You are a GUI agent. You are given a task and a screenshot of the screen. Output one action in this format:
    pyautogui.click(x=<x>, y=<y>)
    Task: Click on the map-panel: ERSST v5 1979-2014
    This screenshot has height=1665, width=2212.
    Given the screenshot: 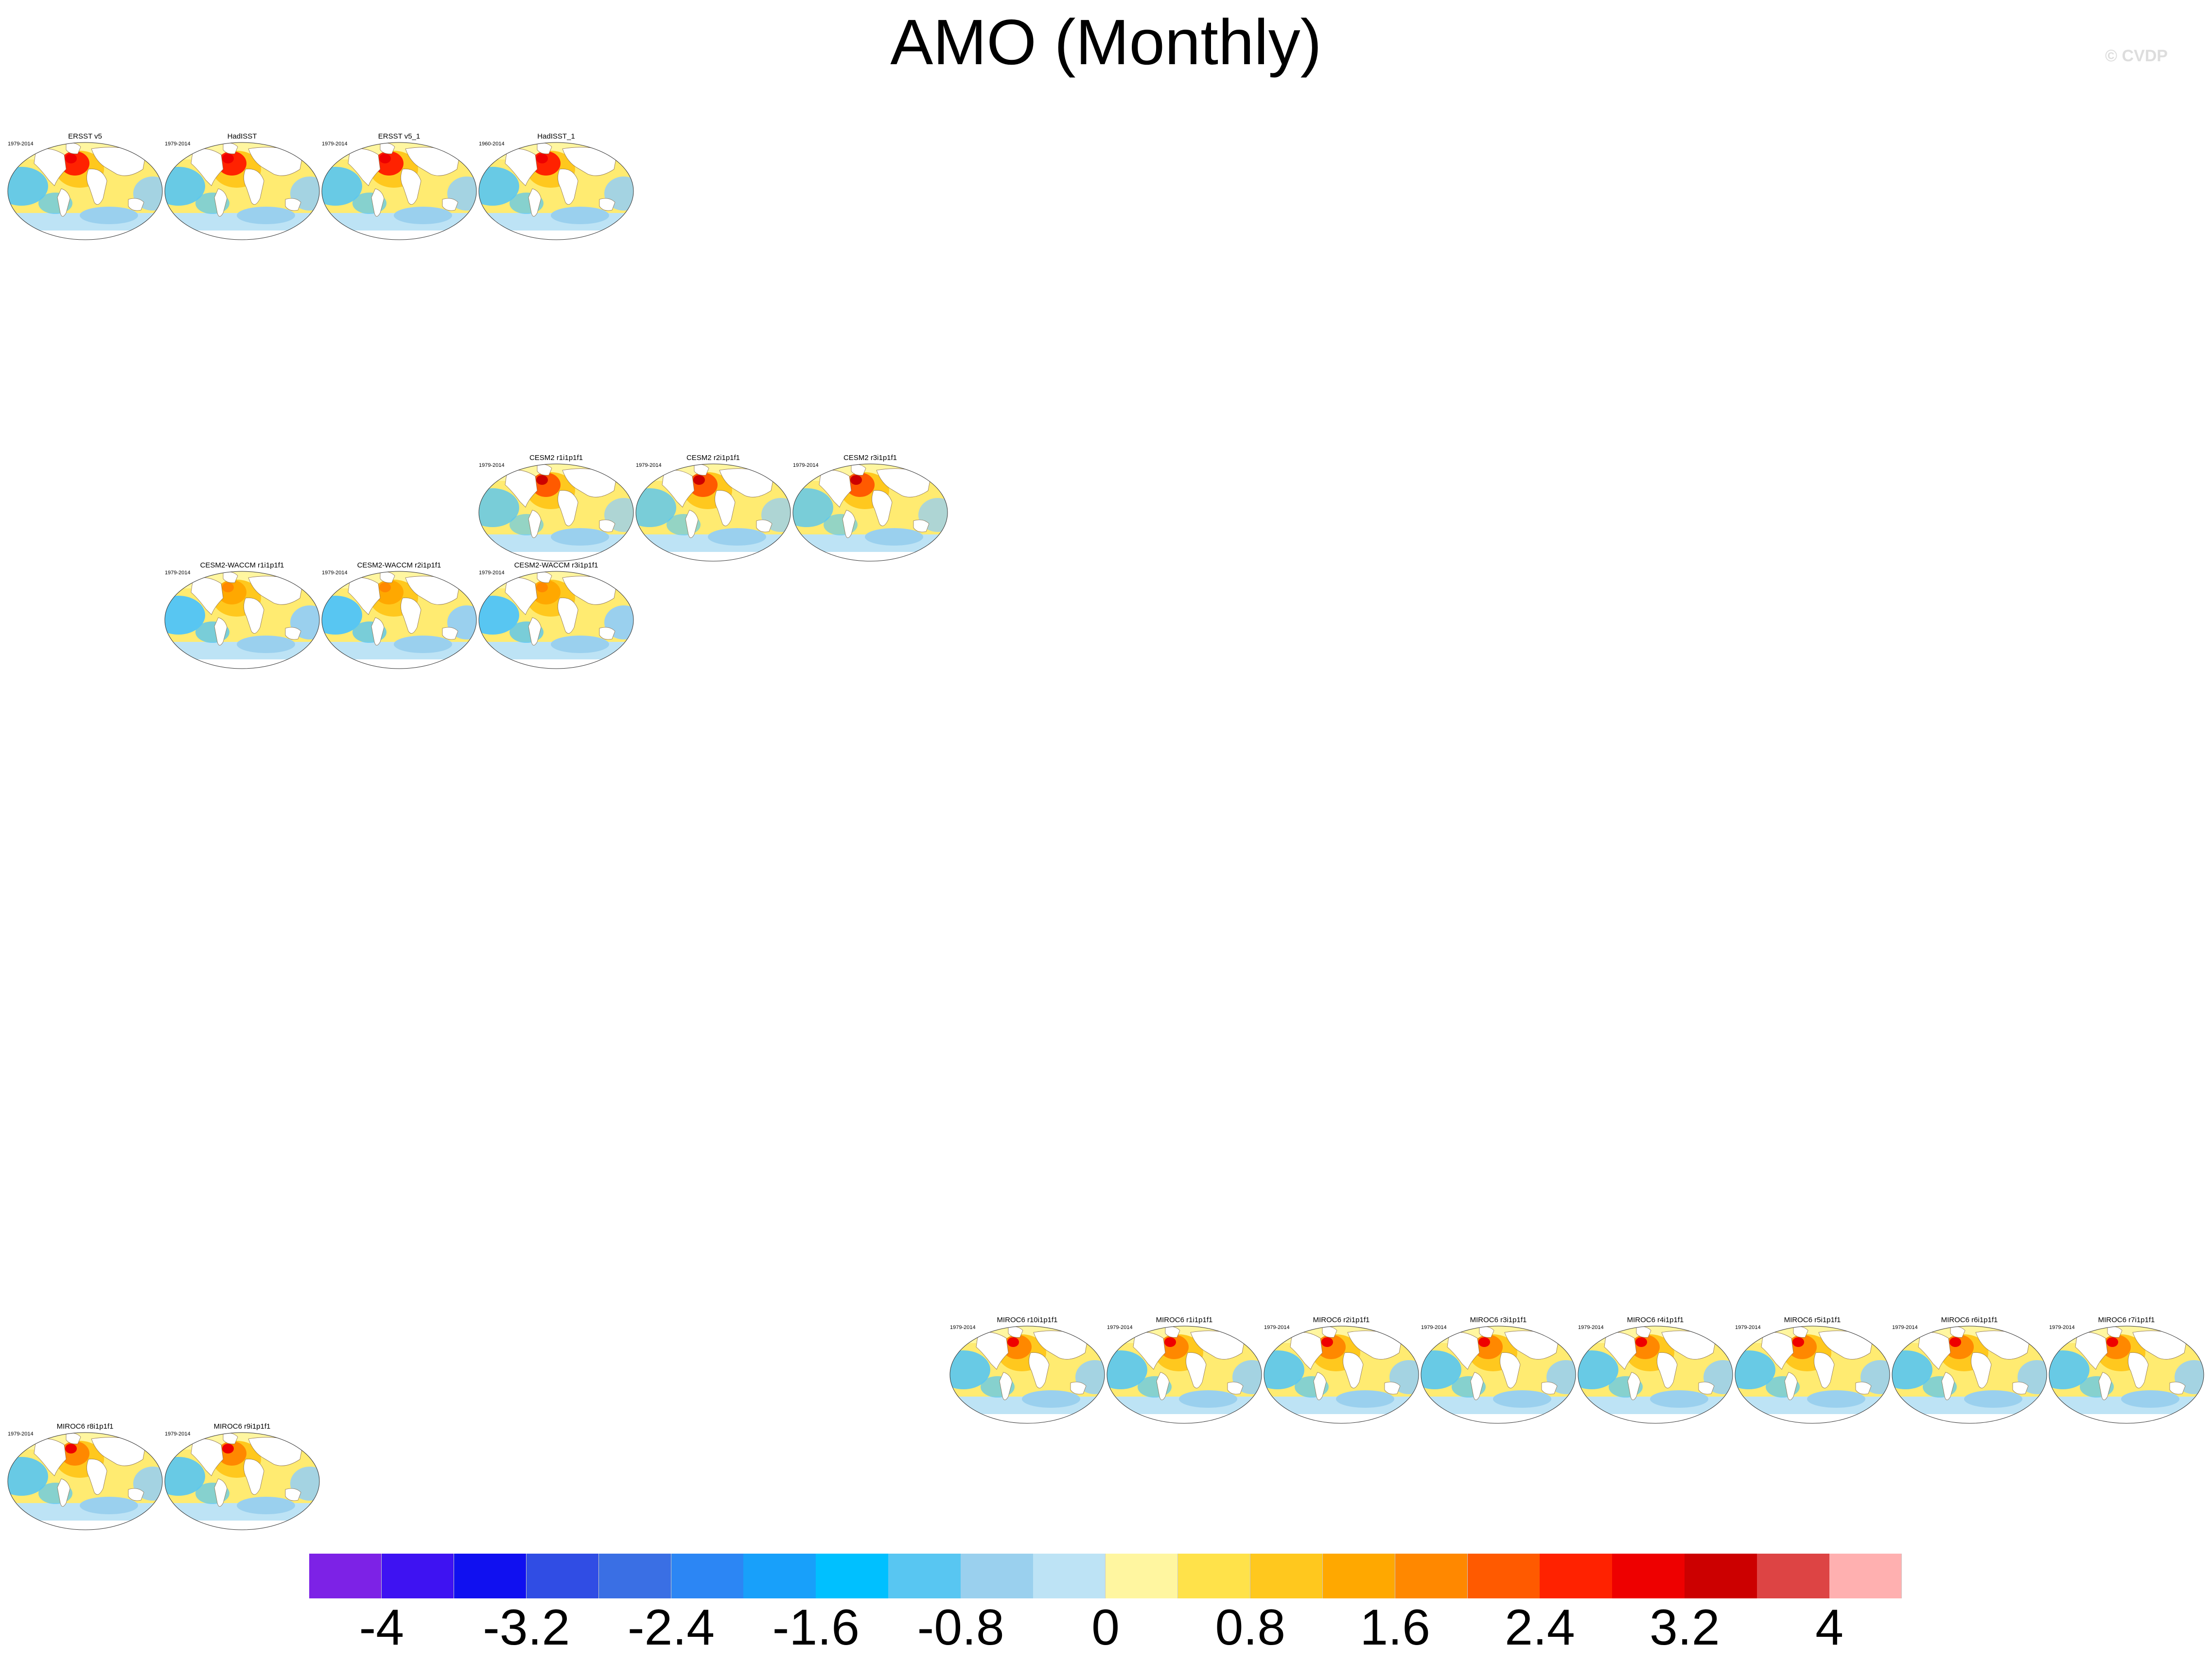 What is the action you would take?
    pyautogui.click(x=85, y=190)
    